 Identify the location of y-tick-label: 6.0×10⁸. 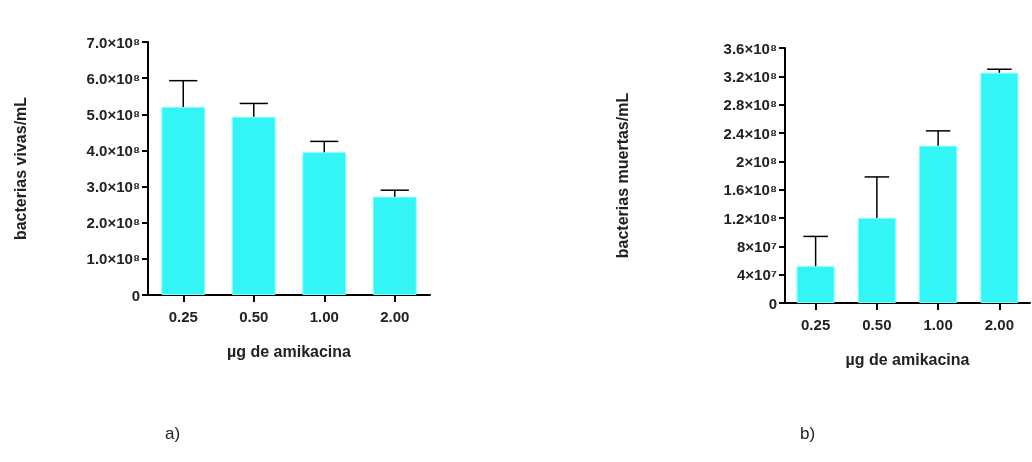
(113, 78).